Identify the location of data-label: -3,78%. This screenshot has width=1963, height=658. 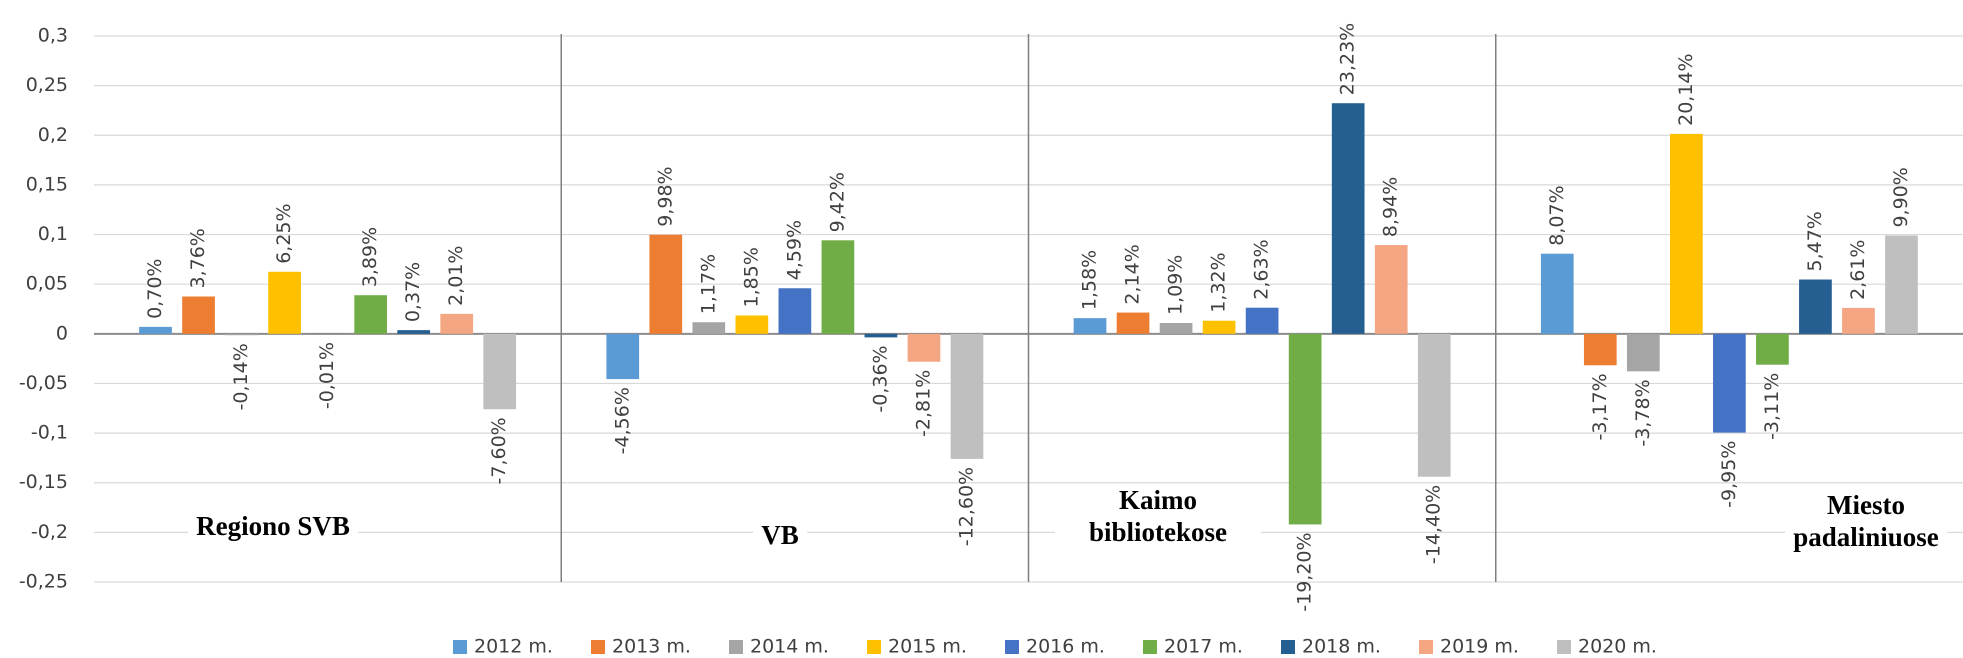
(1643, 412).